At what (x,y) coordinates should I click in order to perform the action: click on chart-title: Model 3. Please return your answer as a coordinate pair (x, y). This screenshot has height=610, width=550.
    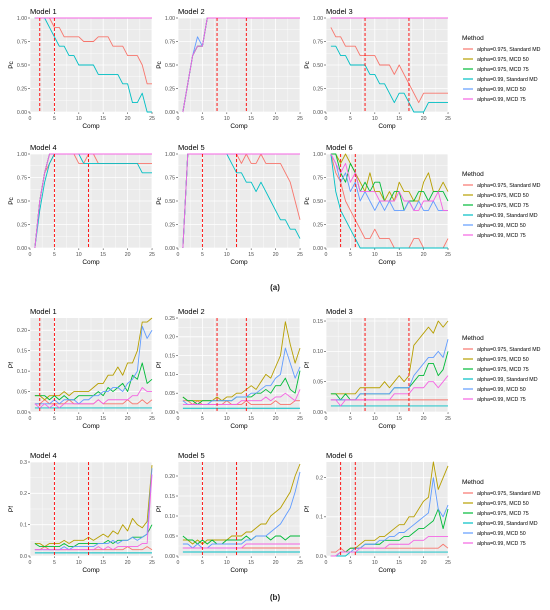
    Looking at the image, I should click on (339, 311).